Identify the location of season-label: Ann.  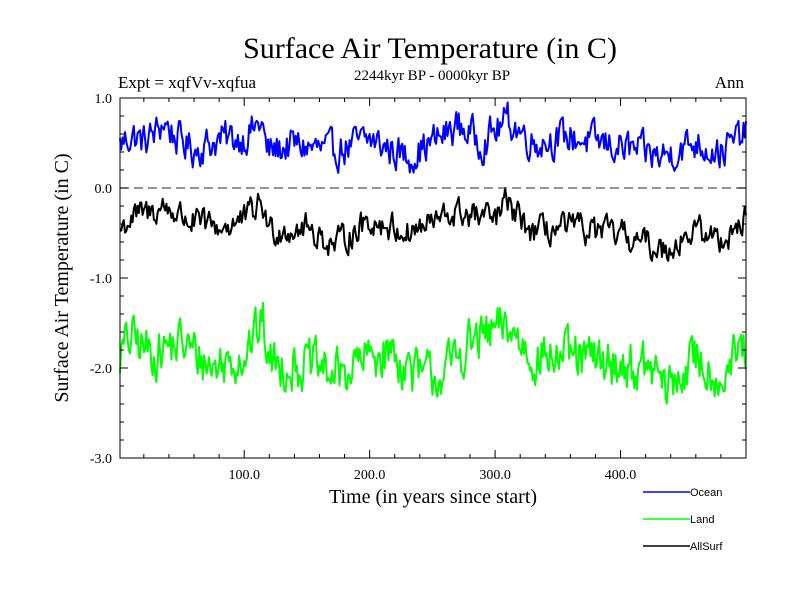
(730, 82).